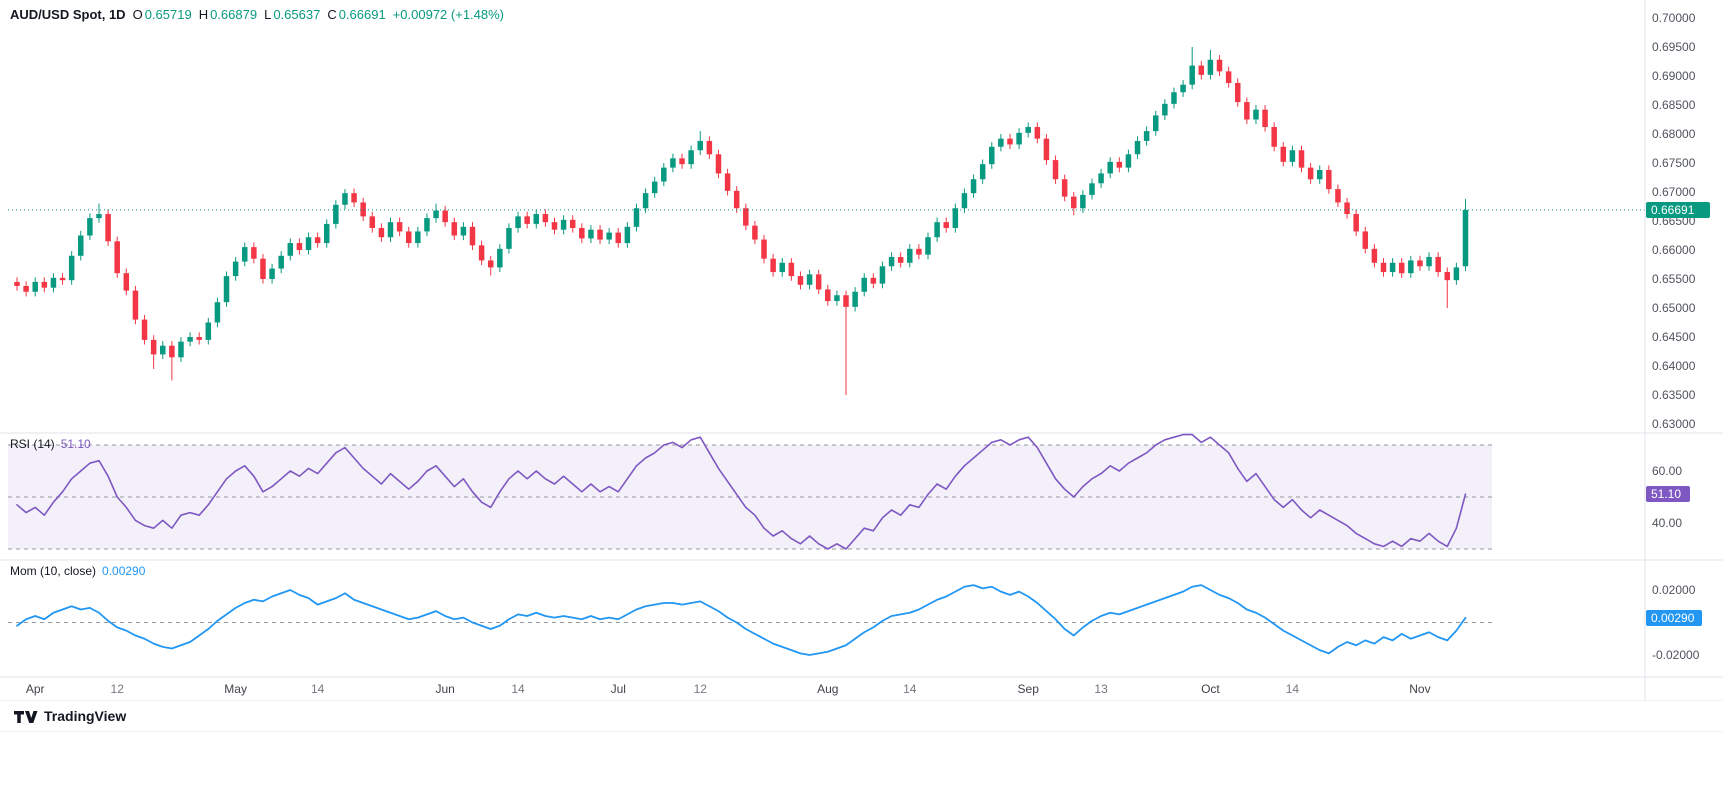  I want to click on time-scale: Apr 12 May 14 Jun 14 Jul 12 Aug 14 Sep 13 Oct 14 Nov, so click(822, 689).